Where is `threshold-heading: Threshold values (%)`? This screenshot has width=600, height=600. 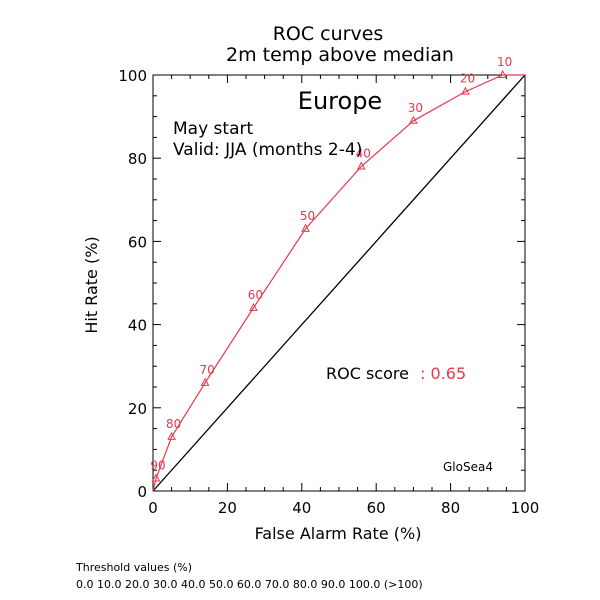
threshold-heading: Threshold values (%) is located at coordinates (134, 567).